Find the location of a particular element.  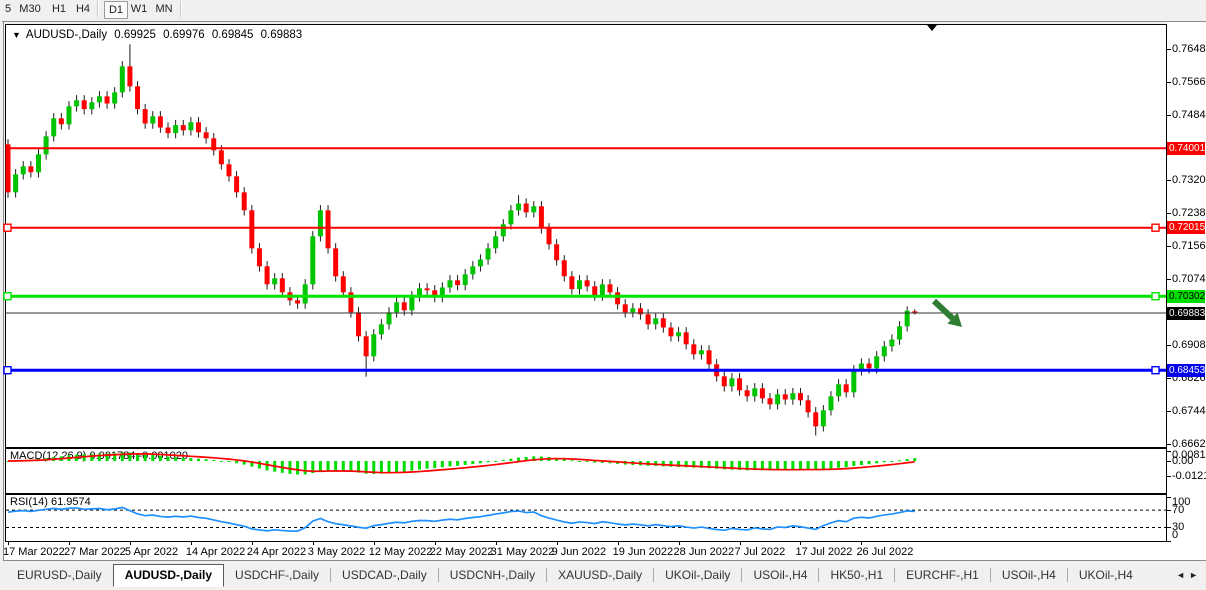

date-tick-label: 19 Jun 2022 is located at coordinates (643, 552).